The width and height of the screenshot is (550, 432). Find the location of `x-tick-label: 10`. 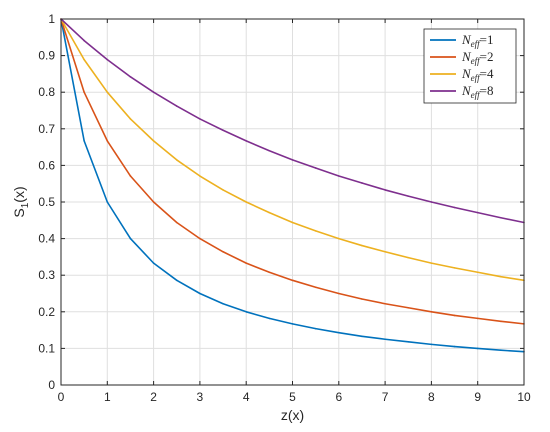

x-tick-label: 10 is located at coordinates (524, 397).